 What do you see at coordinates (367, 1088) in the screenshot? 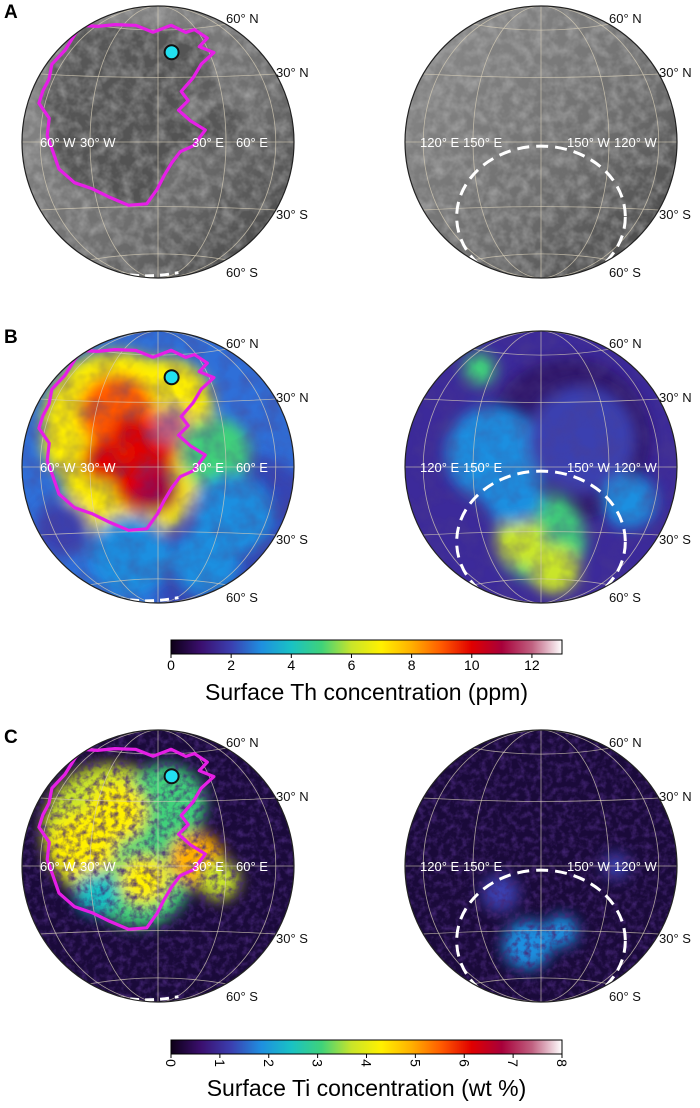
I see `colorbar-title: Surface Ti concentration (wt %)` at bounding box center [367, 1088].